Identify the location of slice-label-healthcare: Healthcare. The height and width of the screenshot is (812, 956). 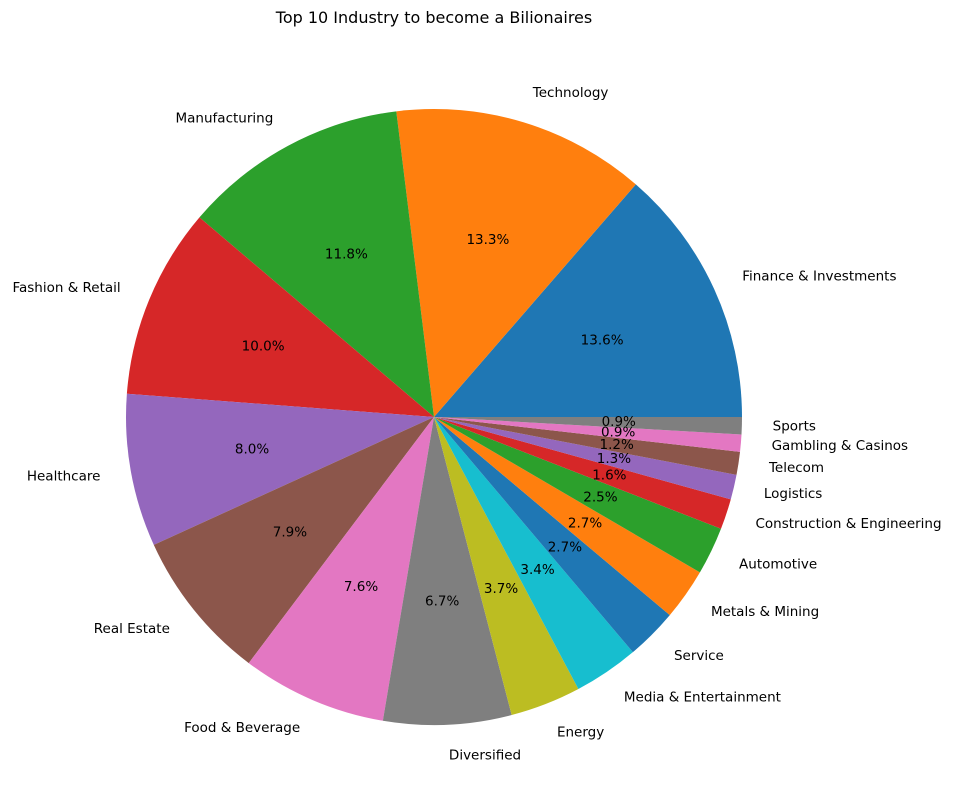
(64, 476).